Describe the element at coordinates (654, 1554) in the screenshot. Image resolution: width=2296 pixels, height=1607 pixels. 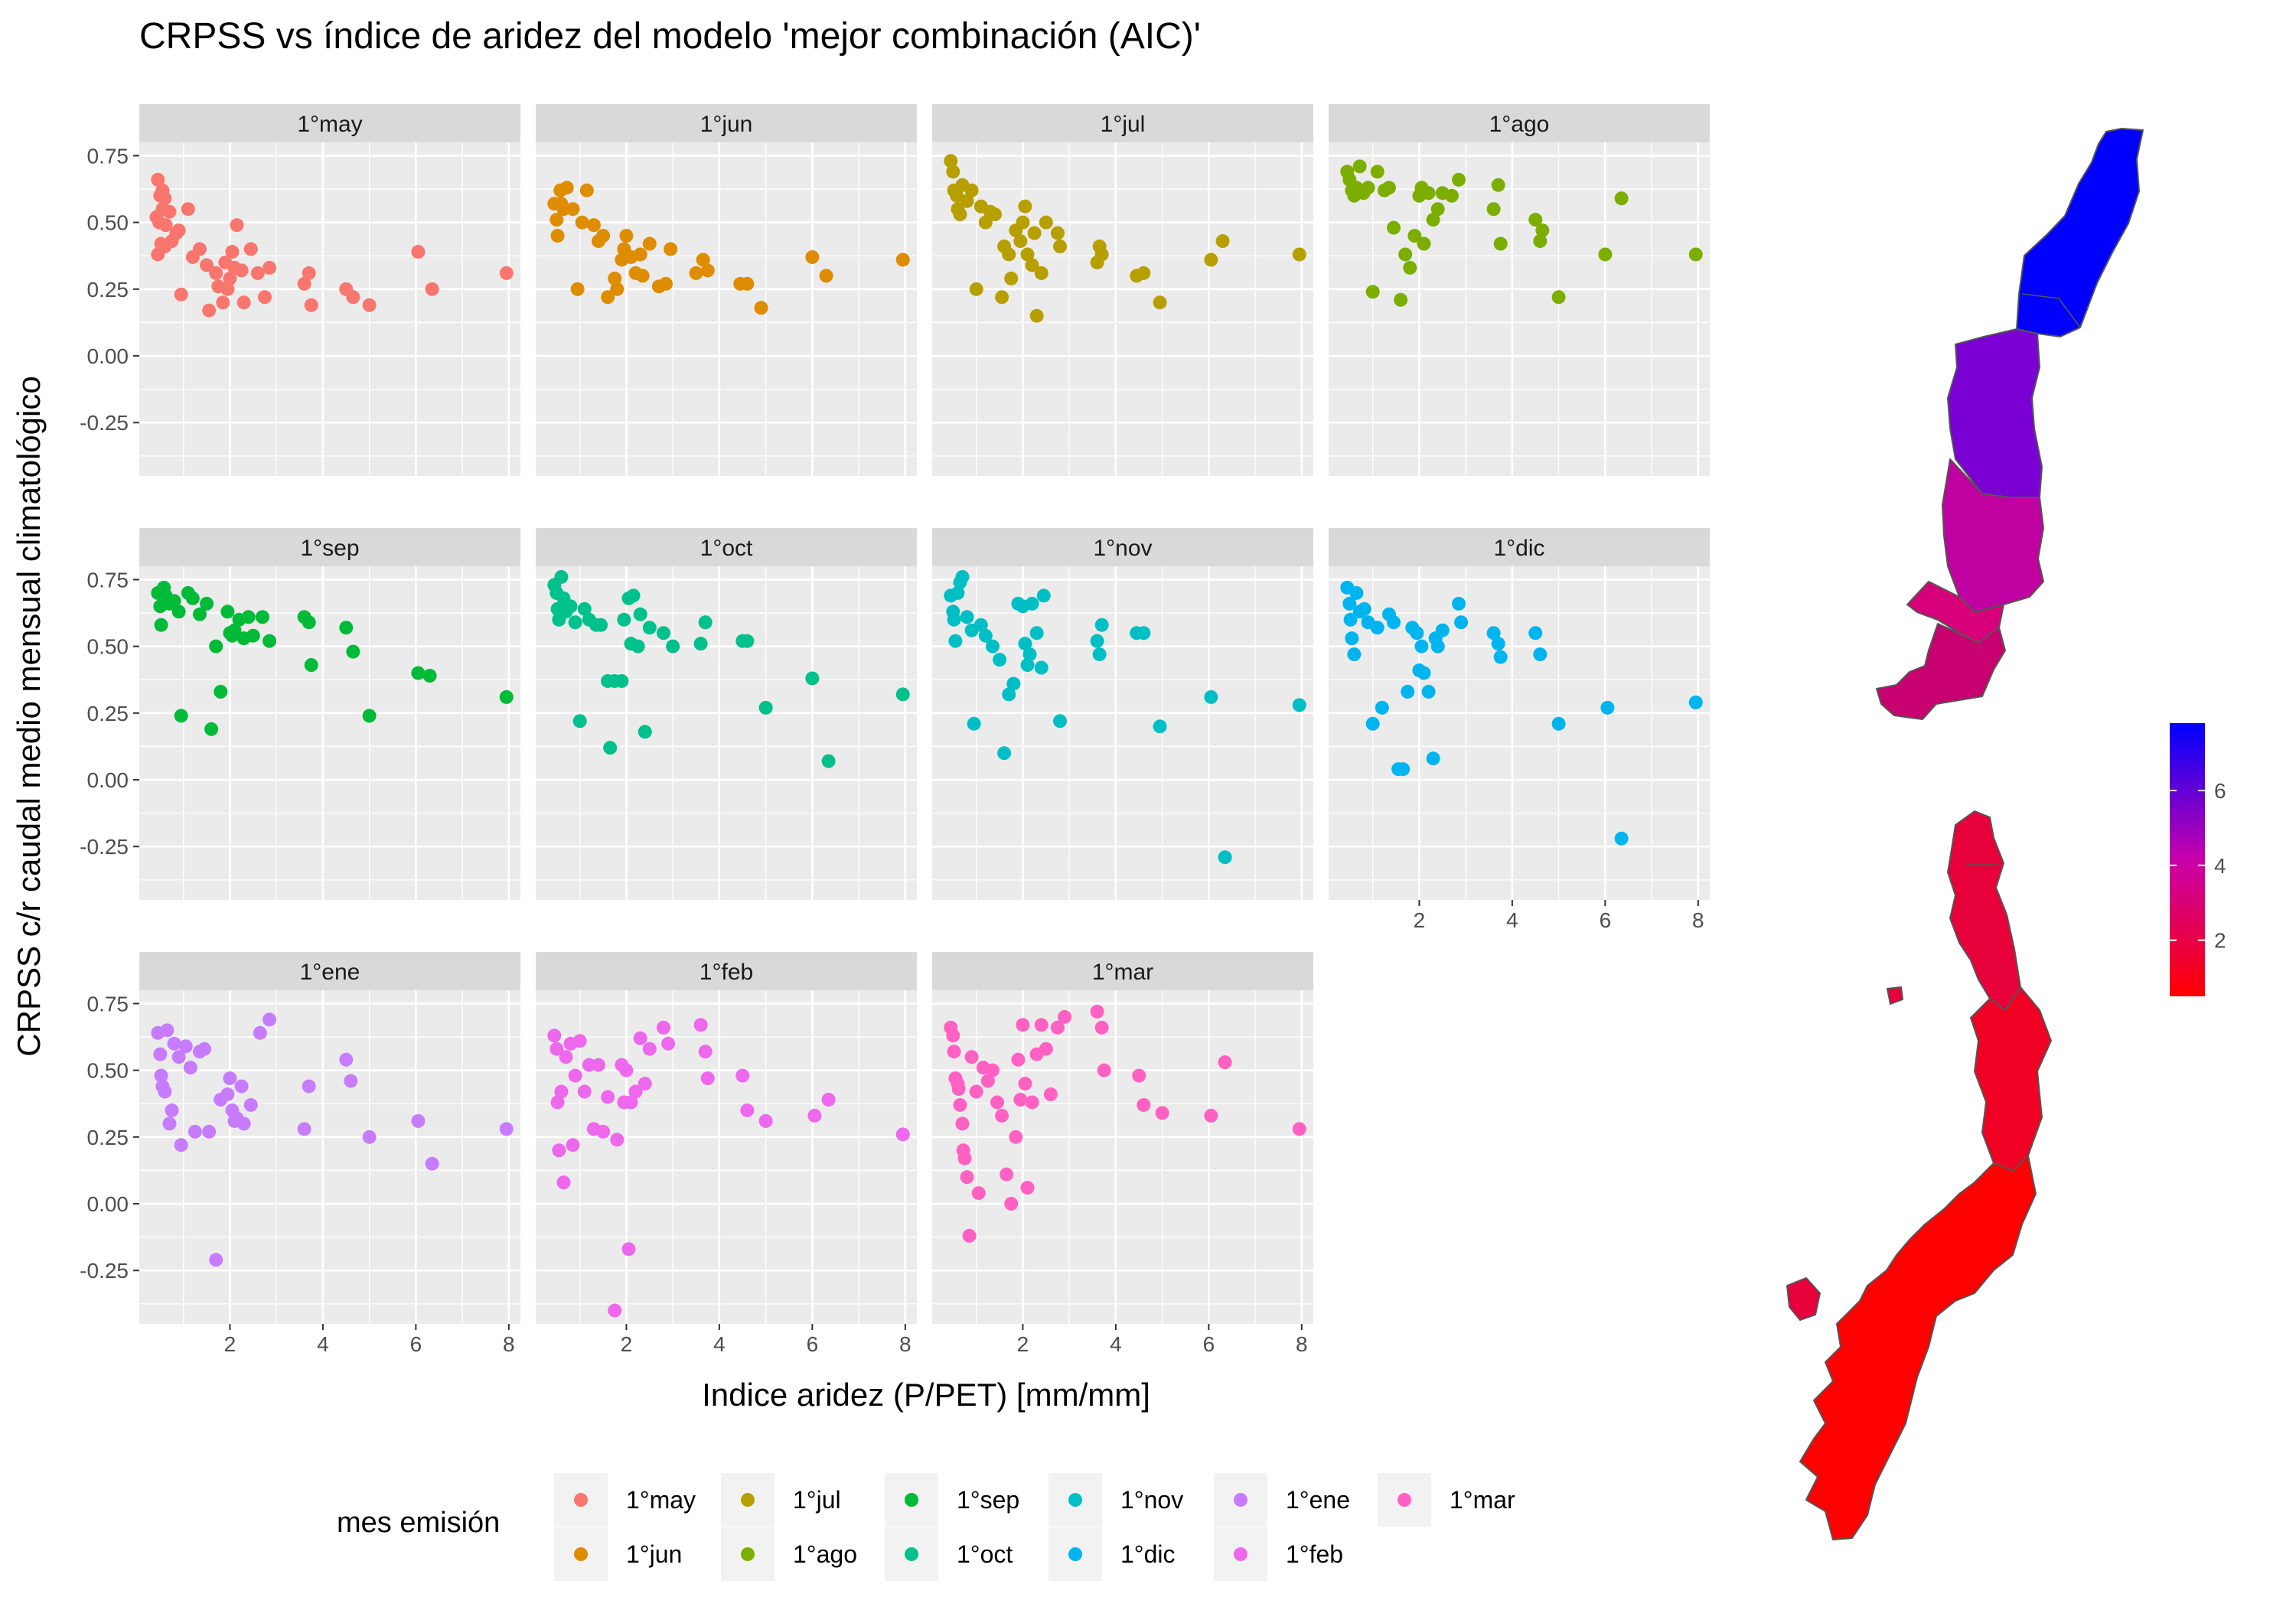
I see `legend-label: 1°jun` at that location.